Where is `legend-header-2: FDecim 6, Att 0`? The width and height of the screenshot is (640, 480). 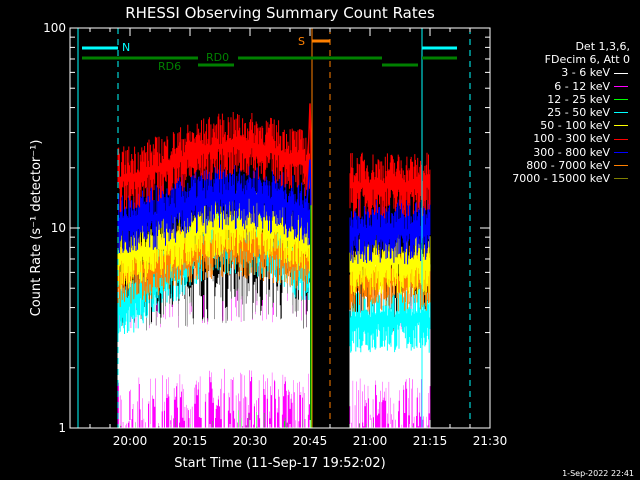 legend-header-2: FDecim 6, Att 0 is located at coordinates (587, 60).